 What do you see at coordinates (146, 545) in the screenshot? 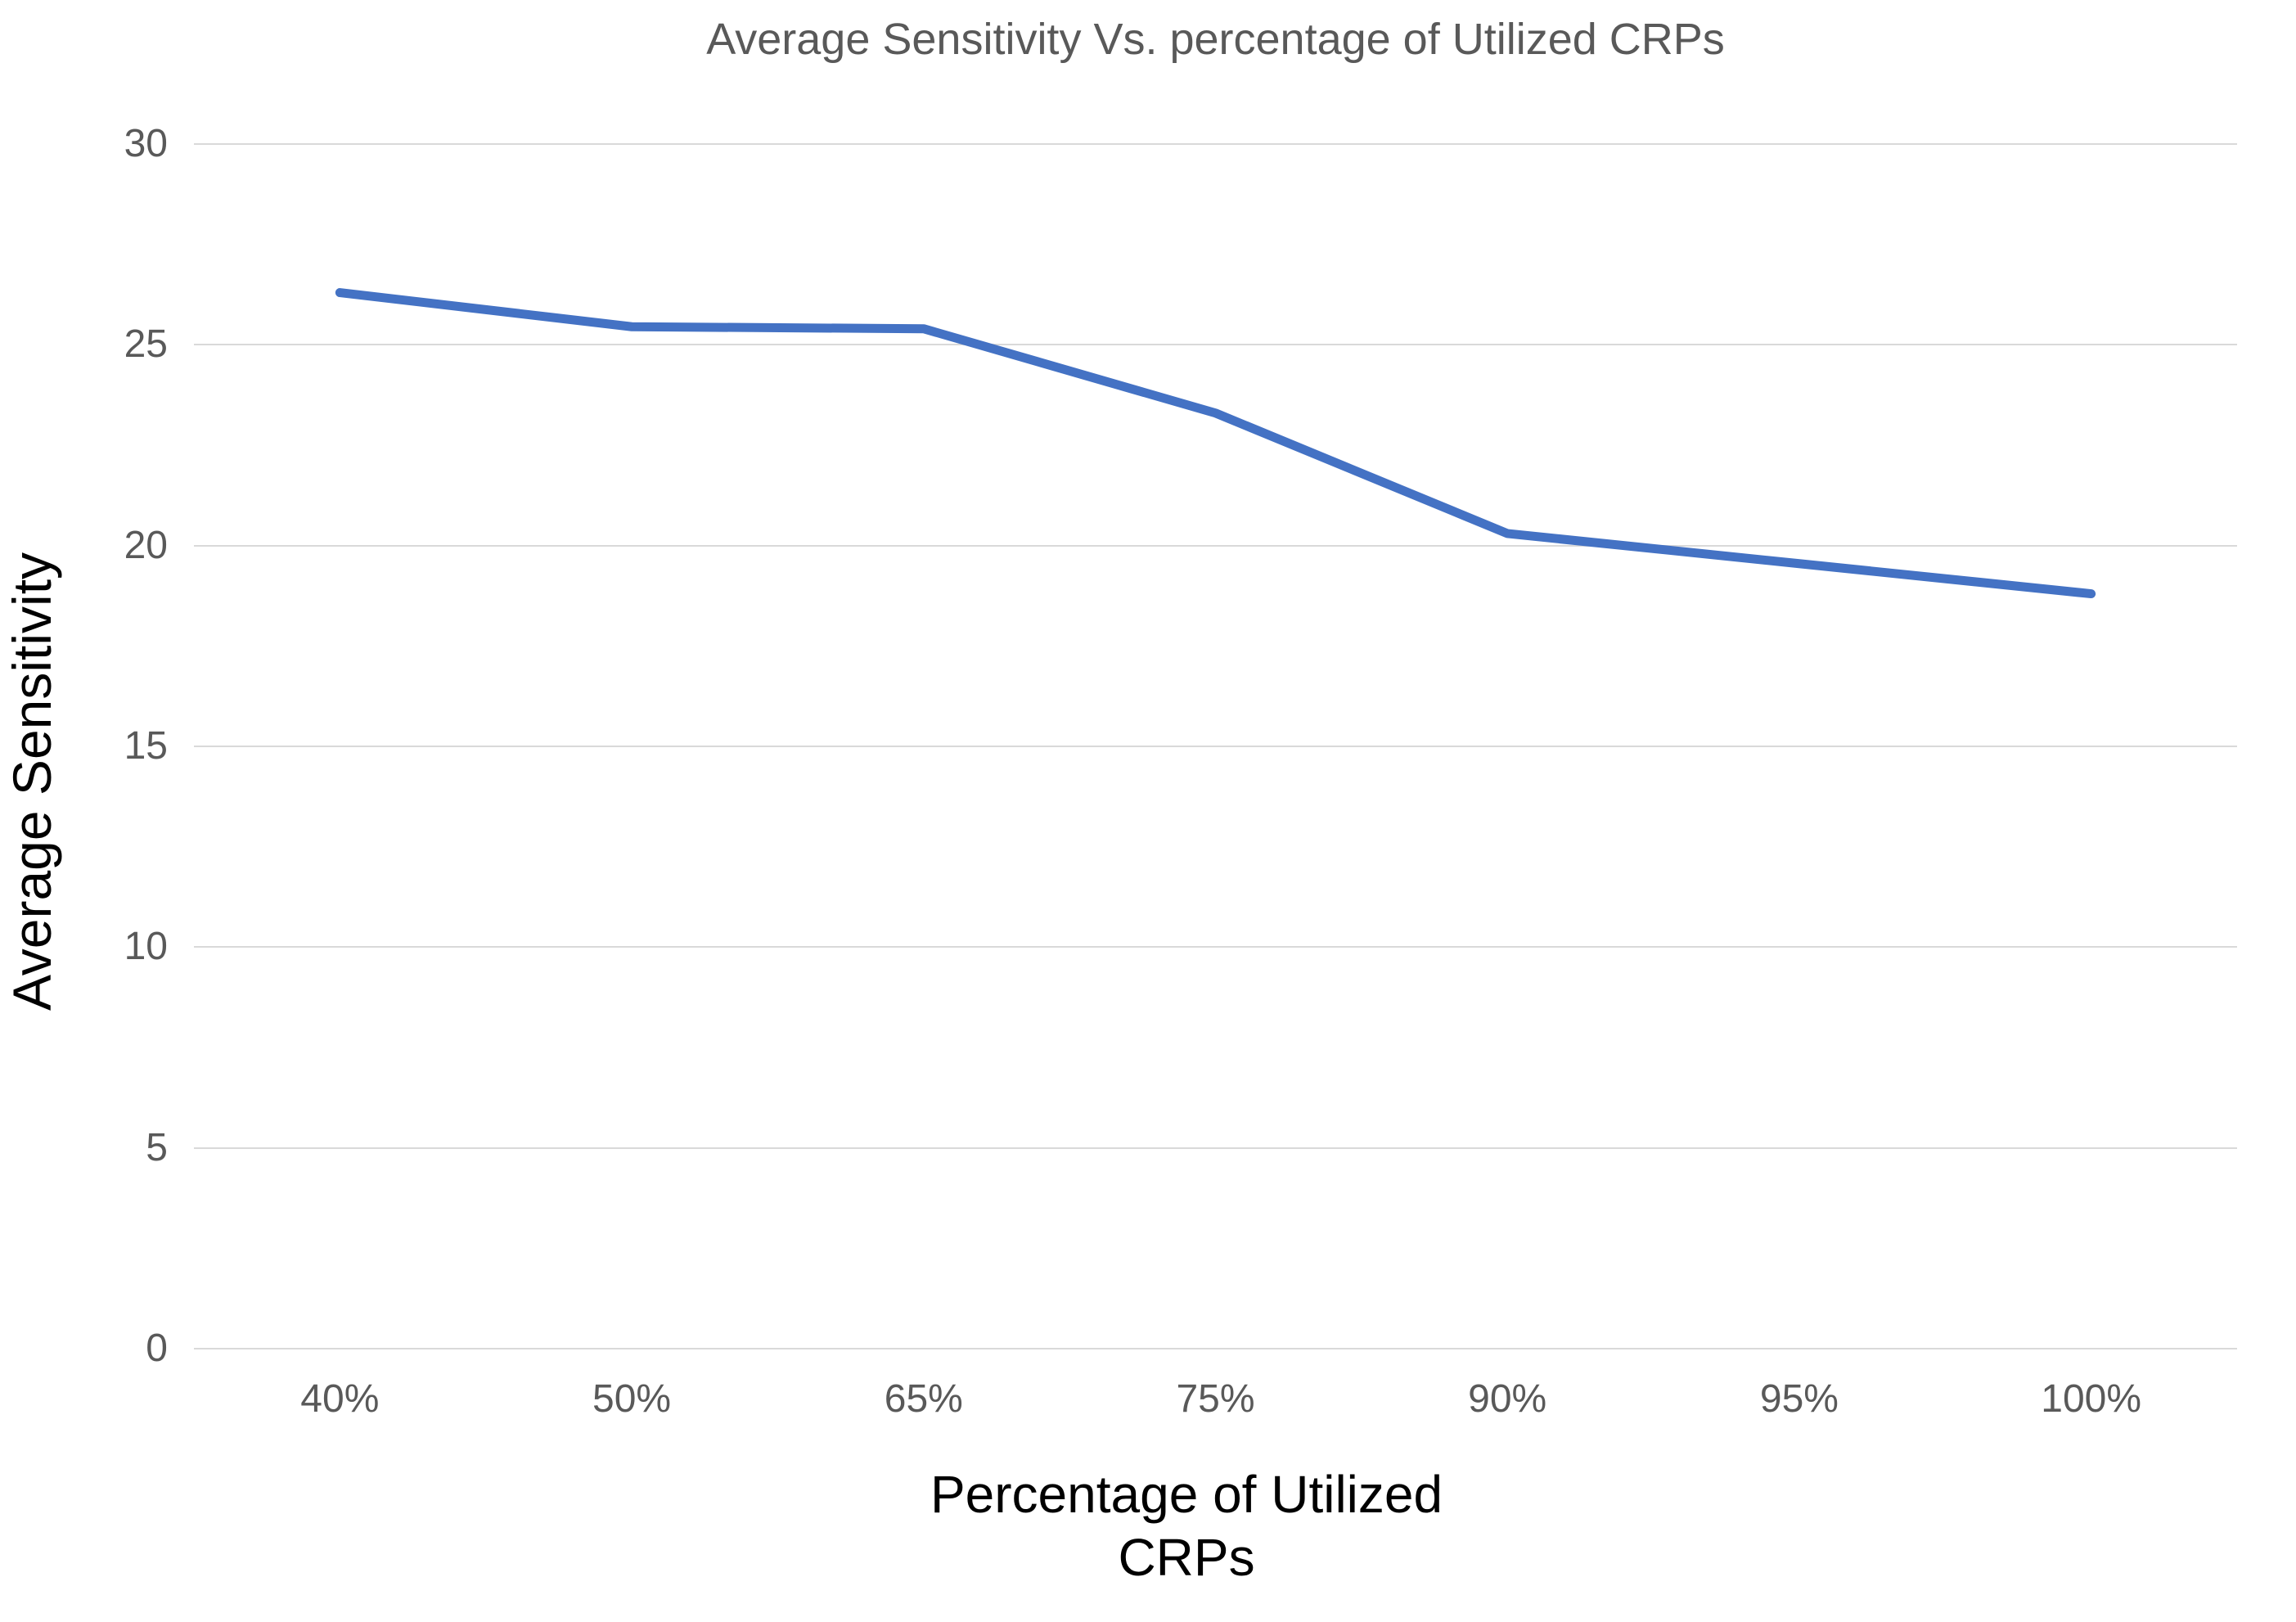
I see `y-tick-label: 20` at bounding box center [146, 545].